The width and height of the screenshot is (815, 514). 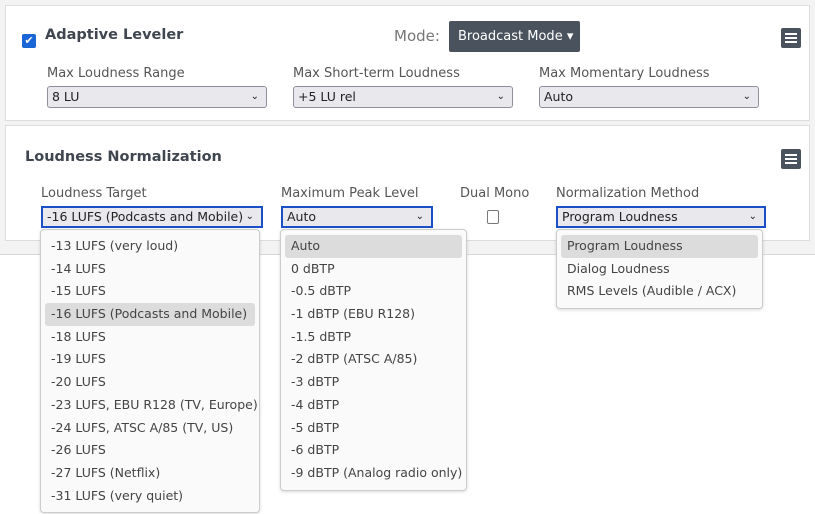 I want to click on option: -20 LUFS, so click(x=78, y=382).